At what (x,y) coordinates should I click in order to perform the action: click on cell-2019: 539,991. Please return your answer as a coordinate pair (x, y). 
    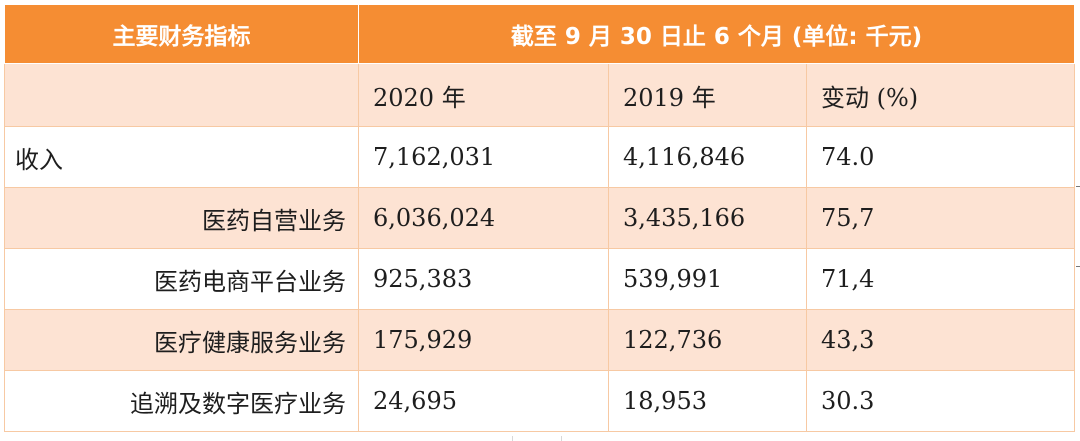
    Looking at the image, I should click on (707, 279).